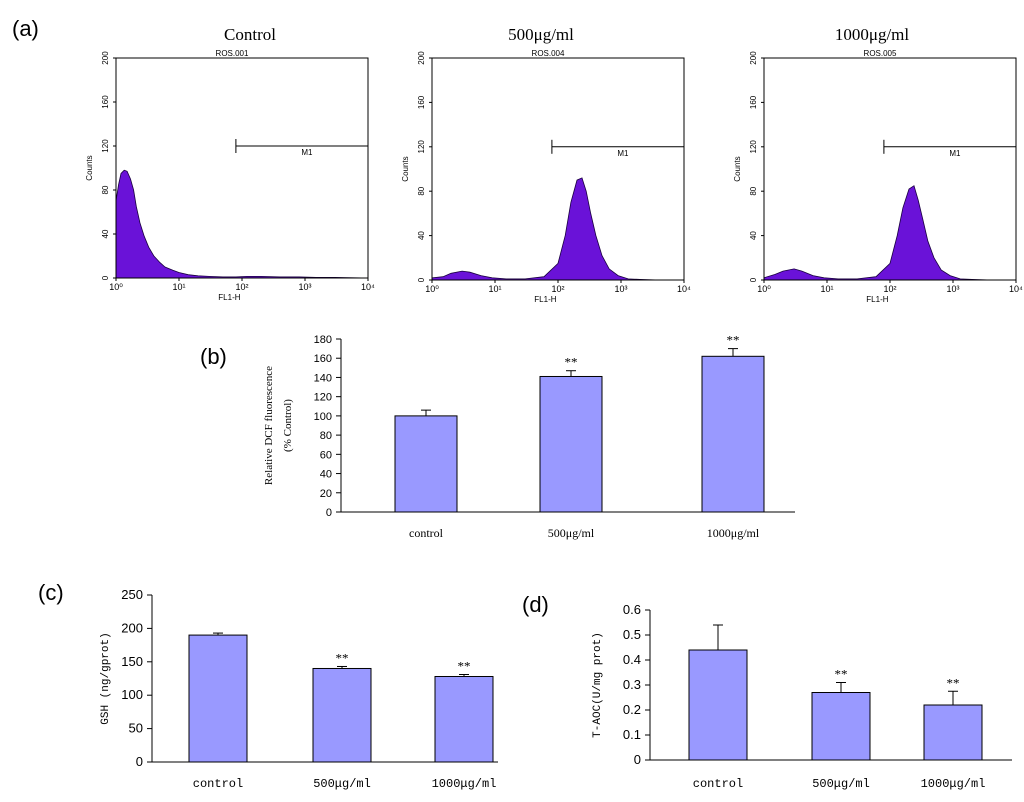 This screenshot has width=1024, height=802. I want to click on x-tick-label: 10⁰, so click(116, 287).